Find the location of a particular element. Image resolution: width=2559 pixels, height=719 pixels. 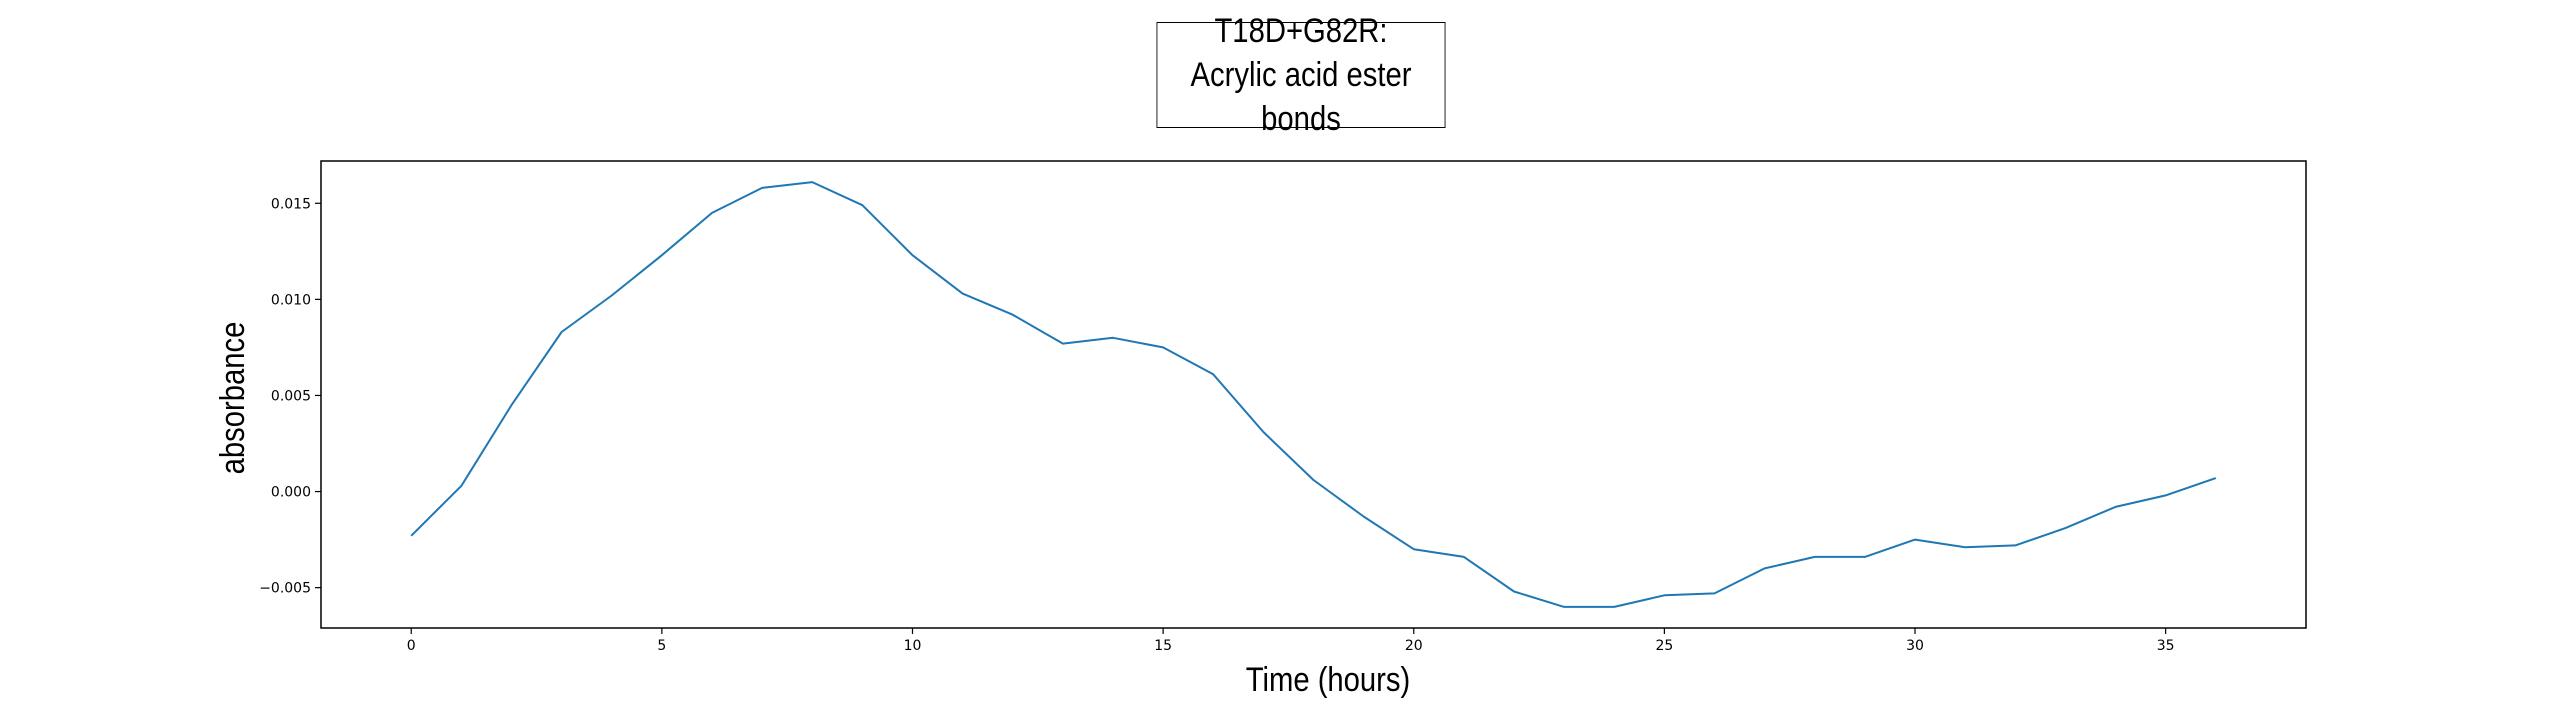

x-tick-label: 10 is located at coordinates (913, 646).